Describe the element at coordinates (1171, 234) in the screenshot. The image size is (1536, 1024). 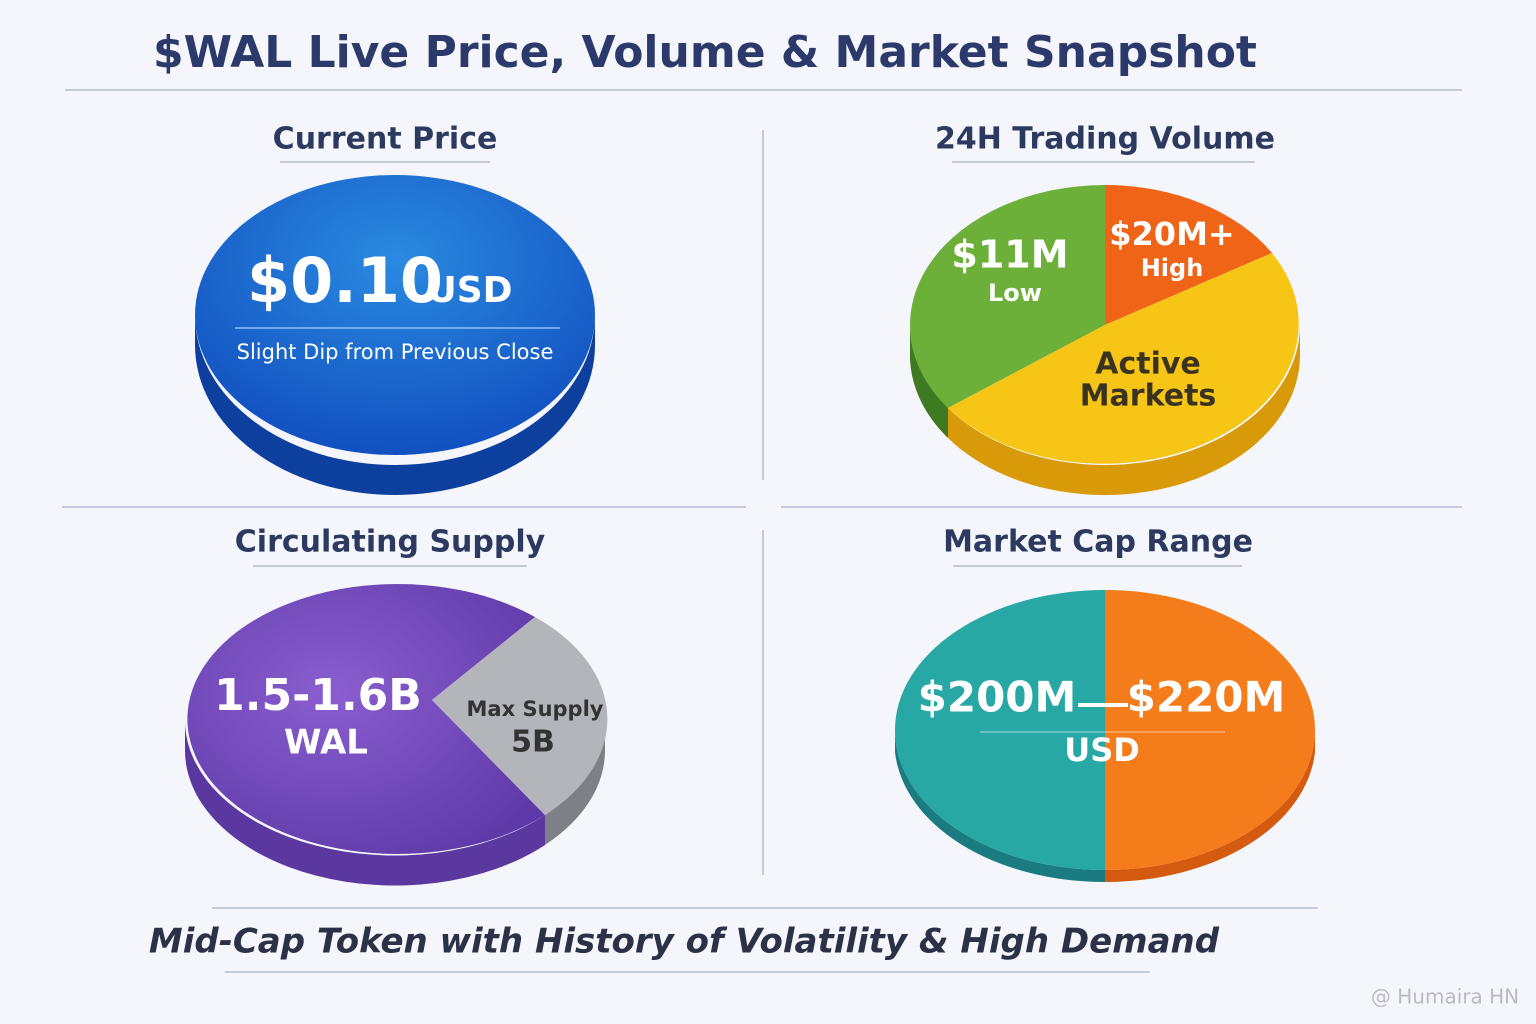
I see `high-value: $20M+` at that location.